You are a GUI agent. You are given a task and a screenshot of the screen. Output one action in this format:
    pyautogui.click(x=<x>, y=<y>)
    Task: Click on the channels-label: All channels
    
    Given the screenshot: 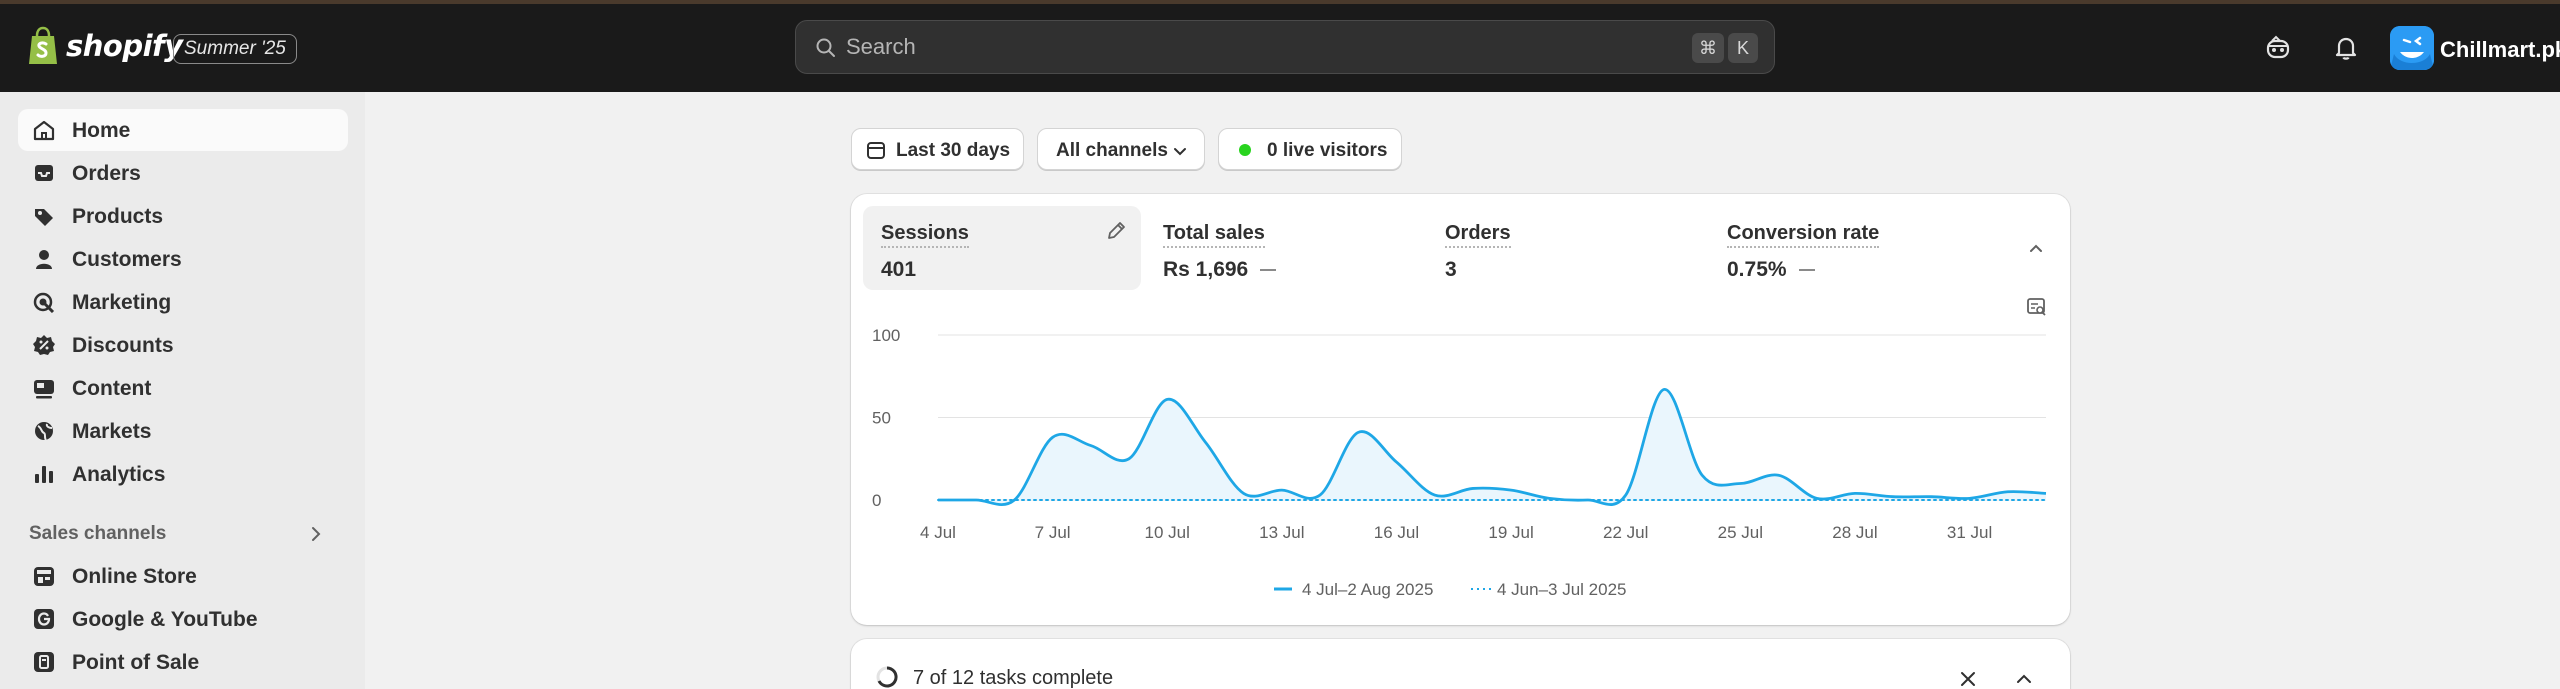 What is the action you would take?
    pyautogui.click(x=1112, y=150)
    